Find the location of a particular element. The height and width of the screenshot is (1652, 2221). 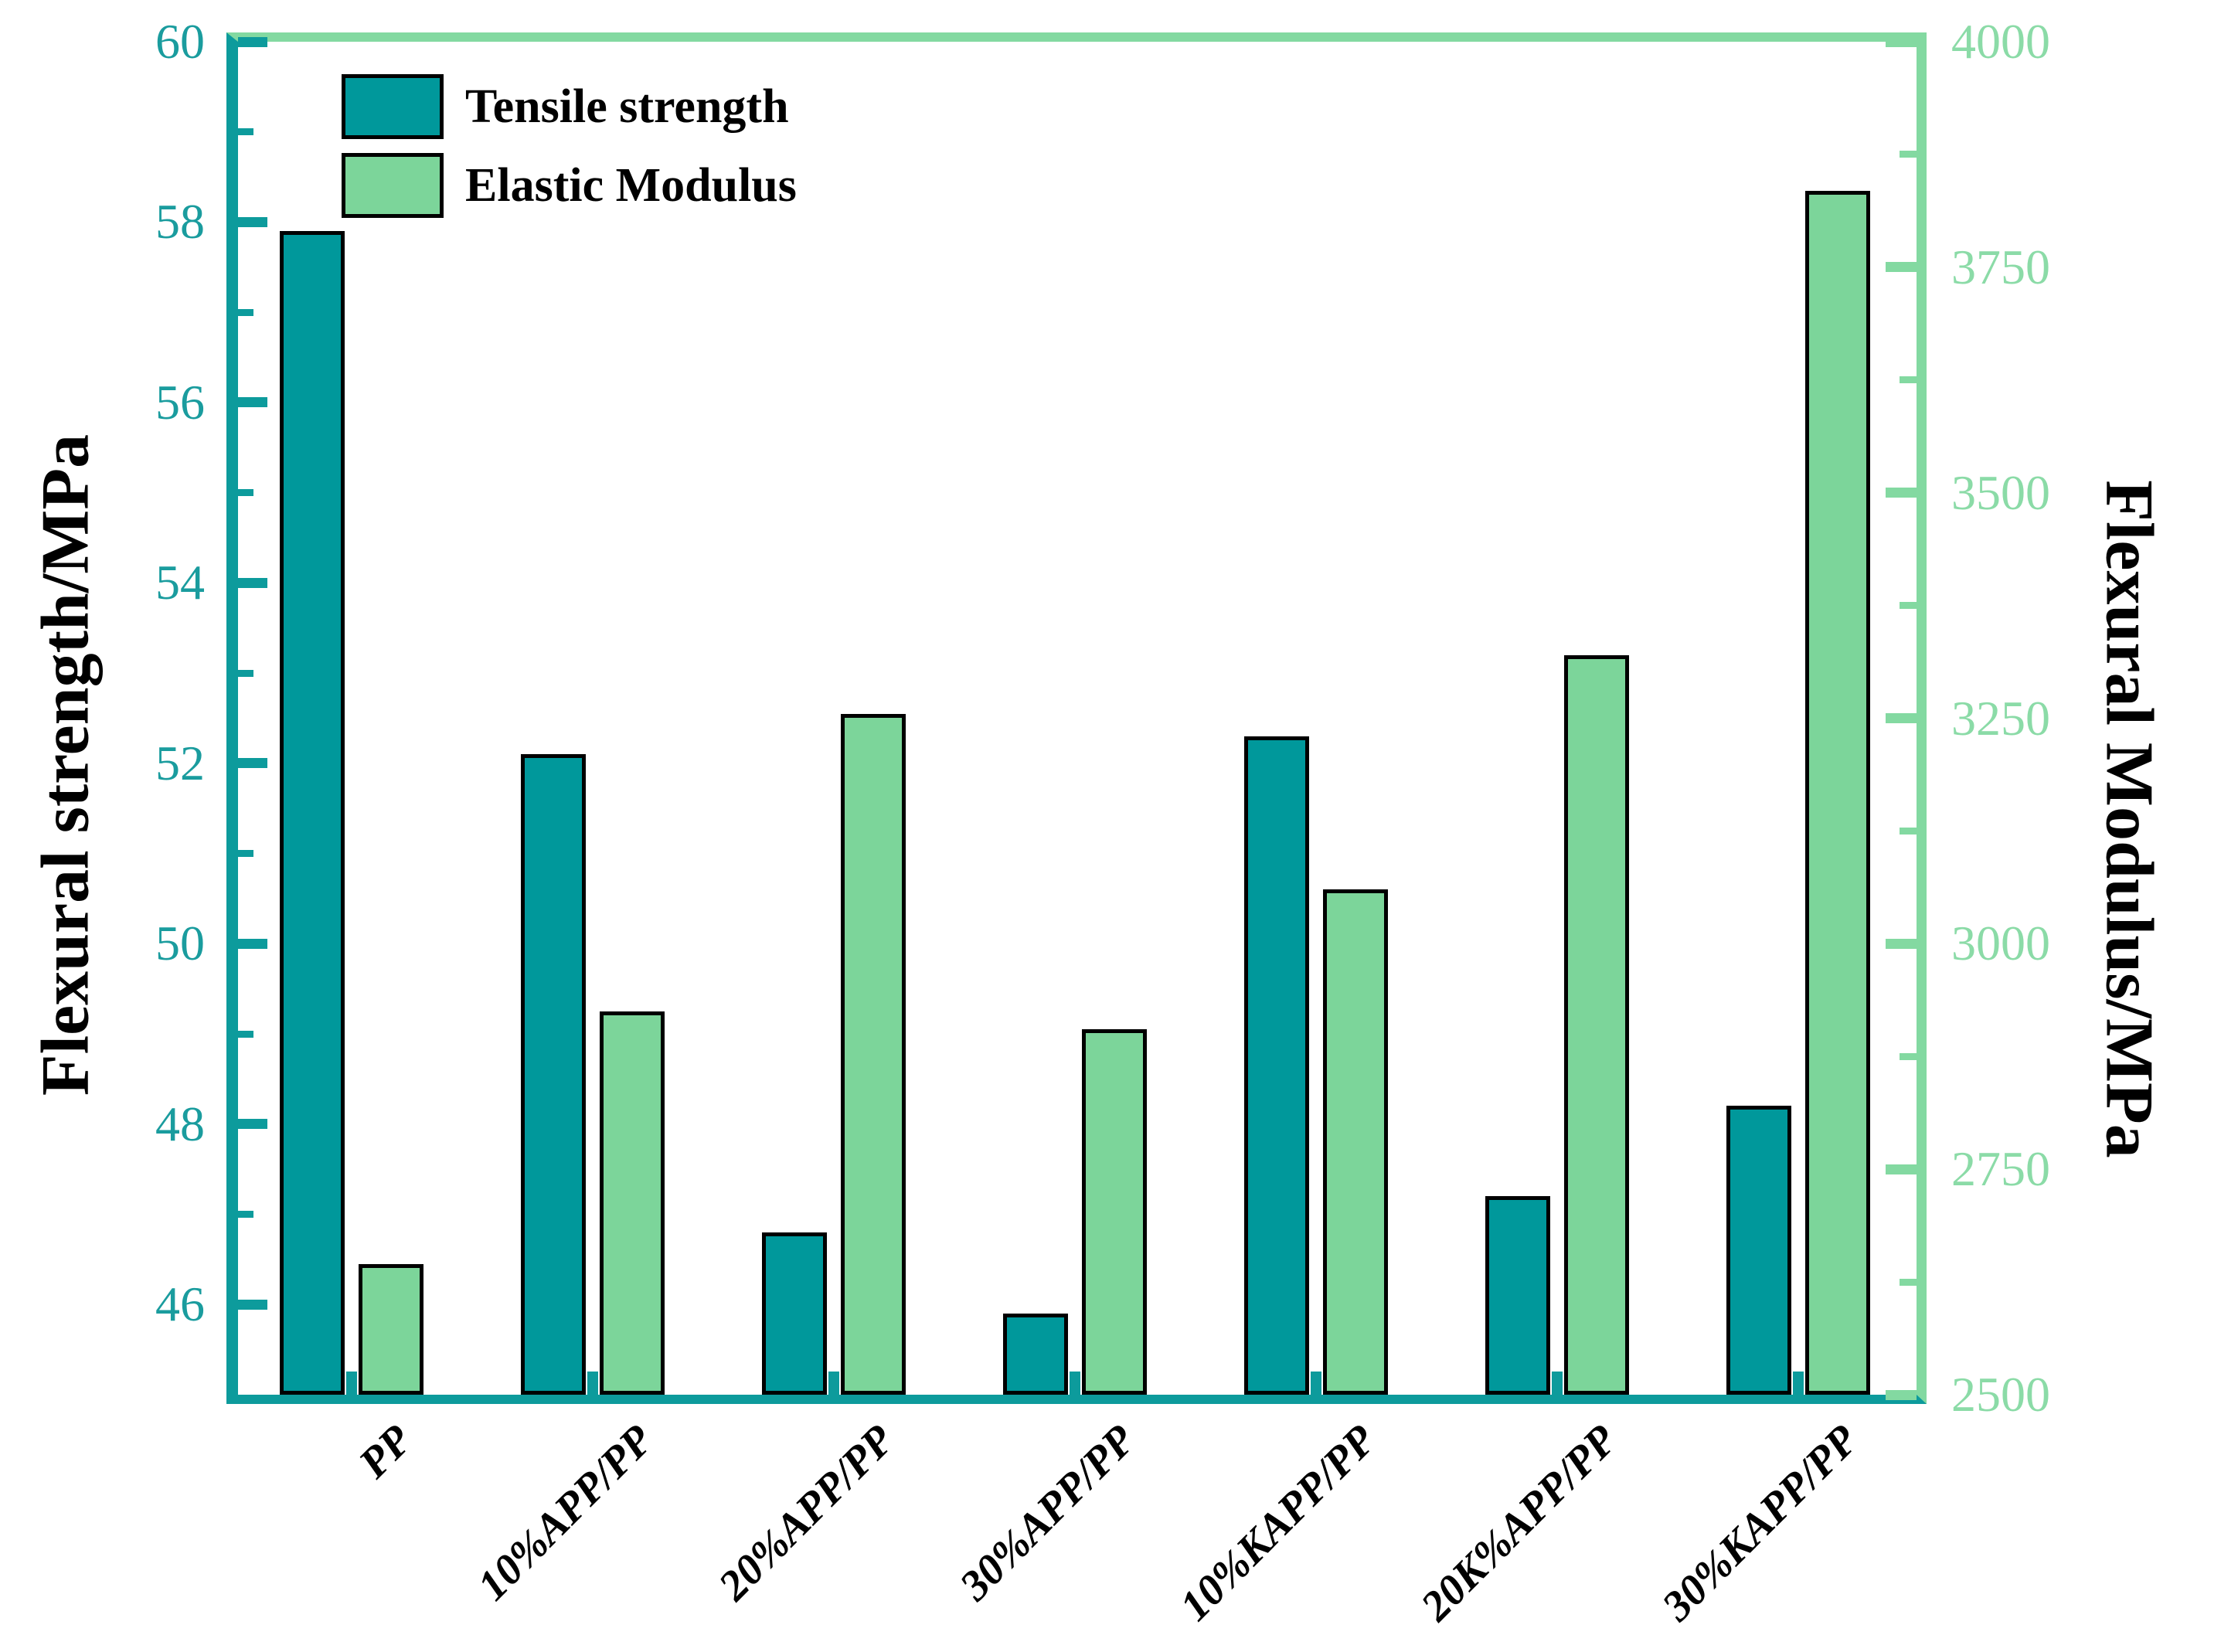

legend-item-elastic: Elastic Modulus is located at coordinates (569, 186).